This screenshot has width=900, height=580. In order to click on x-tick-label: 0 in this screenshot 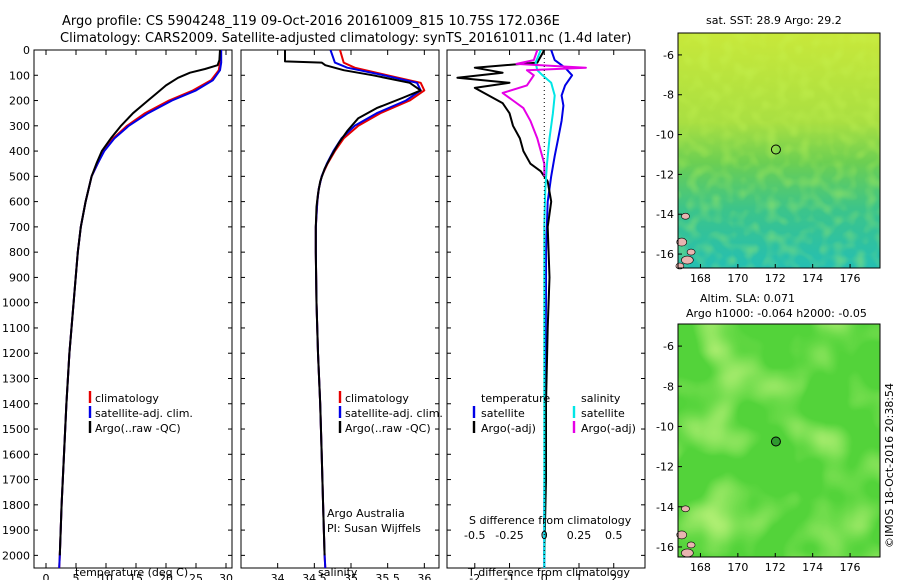, I will do `click(46, 576)`.